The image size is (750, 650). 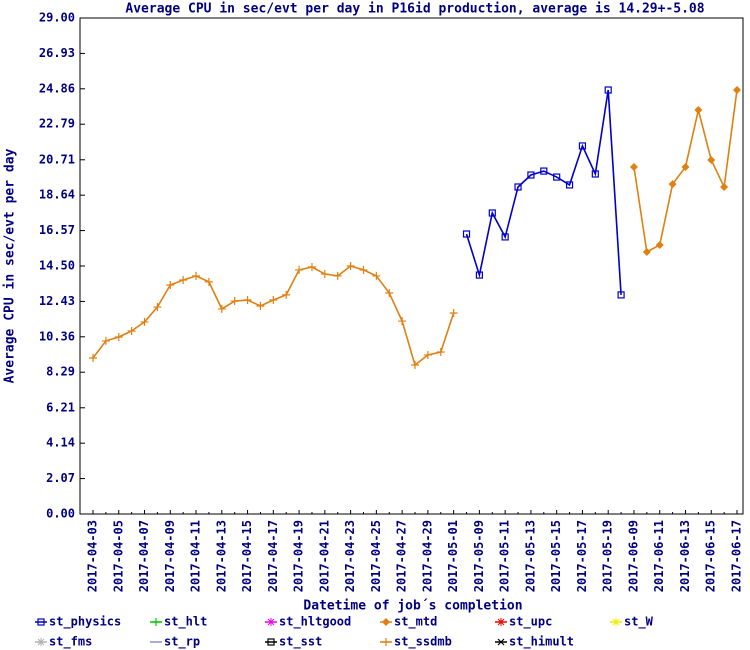 I want to click on y-tick-label: 29.00, so click(x=57, y=18).